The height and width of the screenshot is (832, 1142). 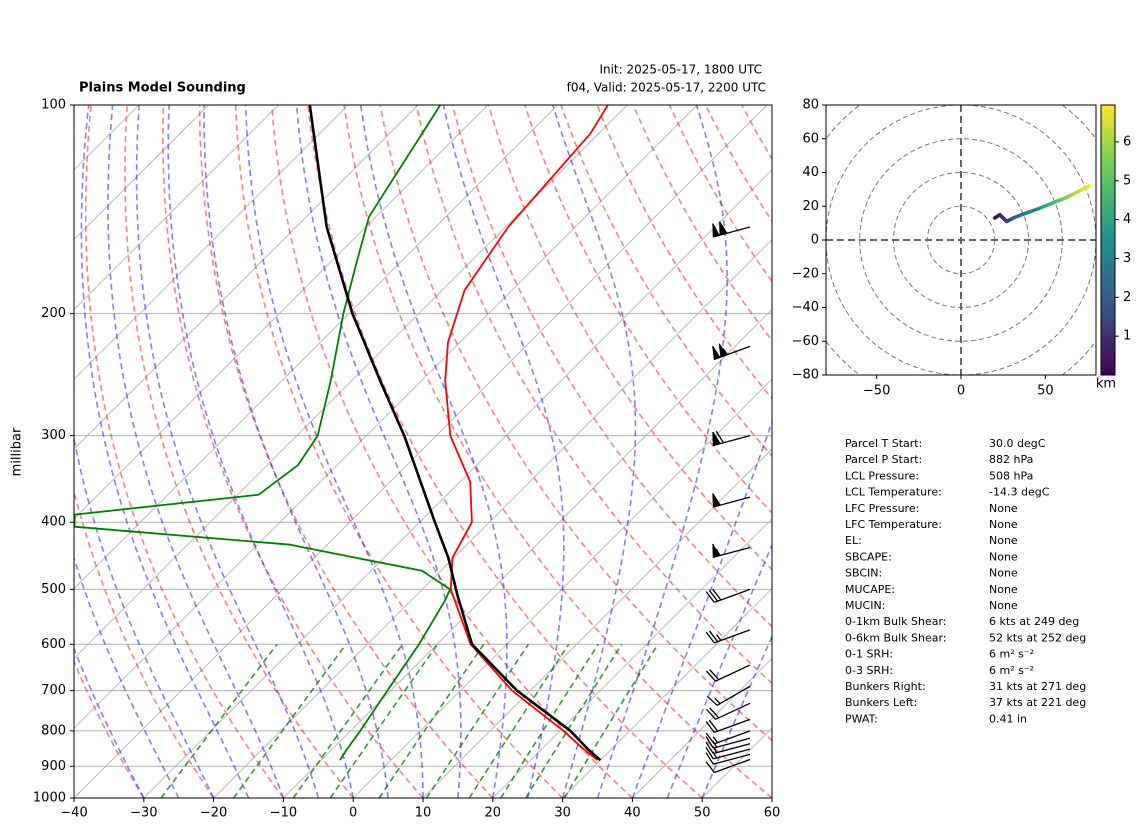 I want to click on parameter-value: 37 kts at 221 deg, so click(x=1037, y=702).